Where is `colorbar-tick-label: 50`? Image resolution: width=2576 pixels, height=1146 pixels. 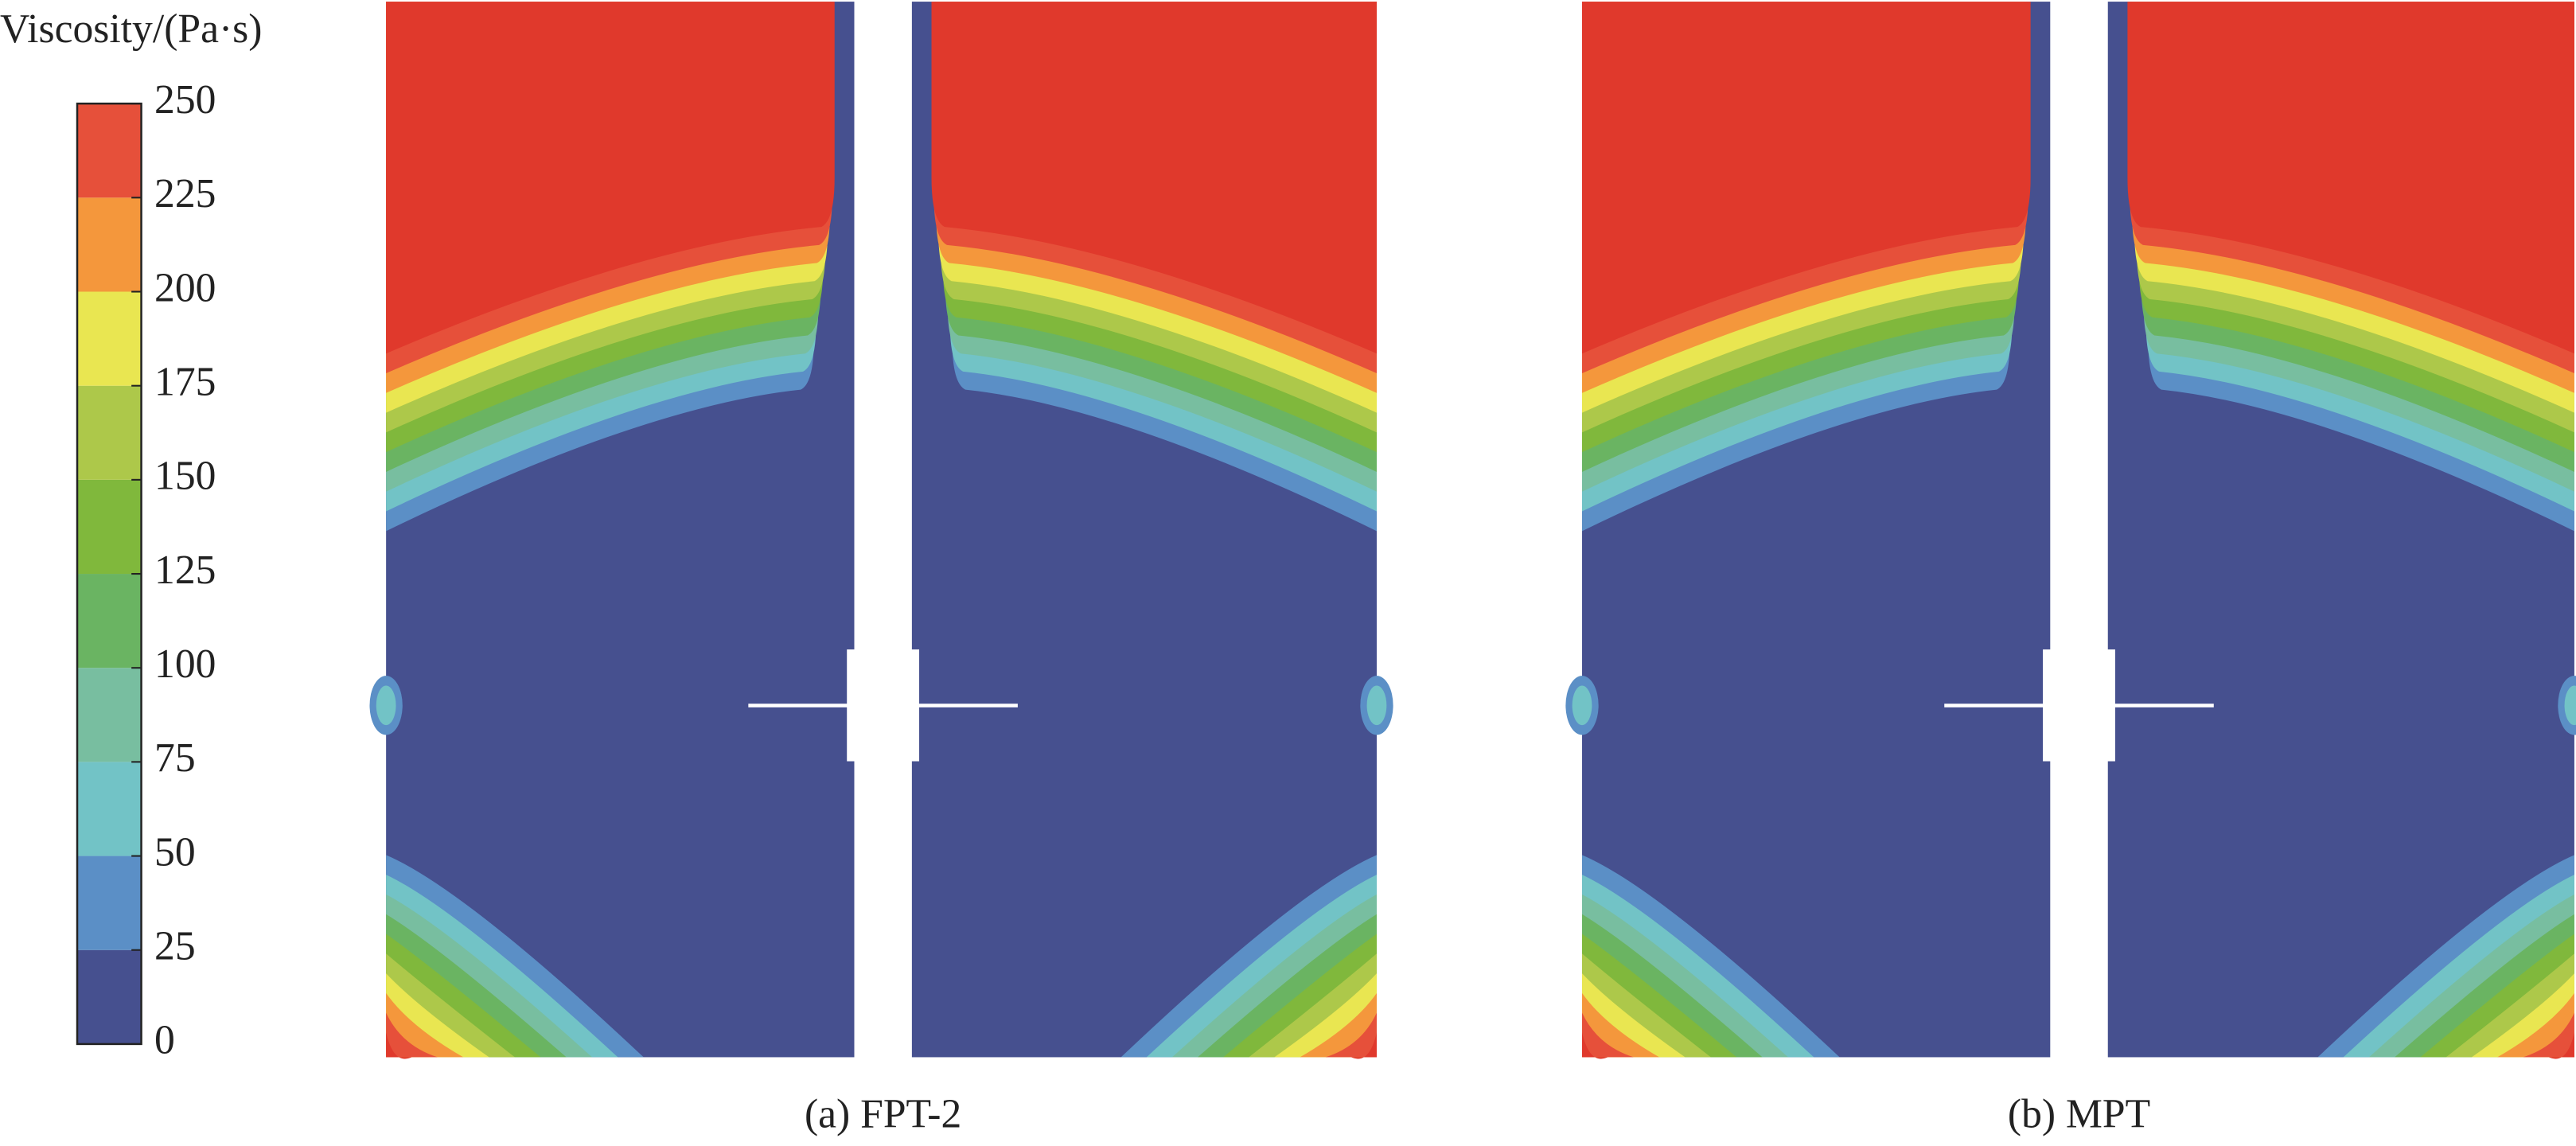 colorbar-tick-label: 50 is located at coordinates (175, 852).